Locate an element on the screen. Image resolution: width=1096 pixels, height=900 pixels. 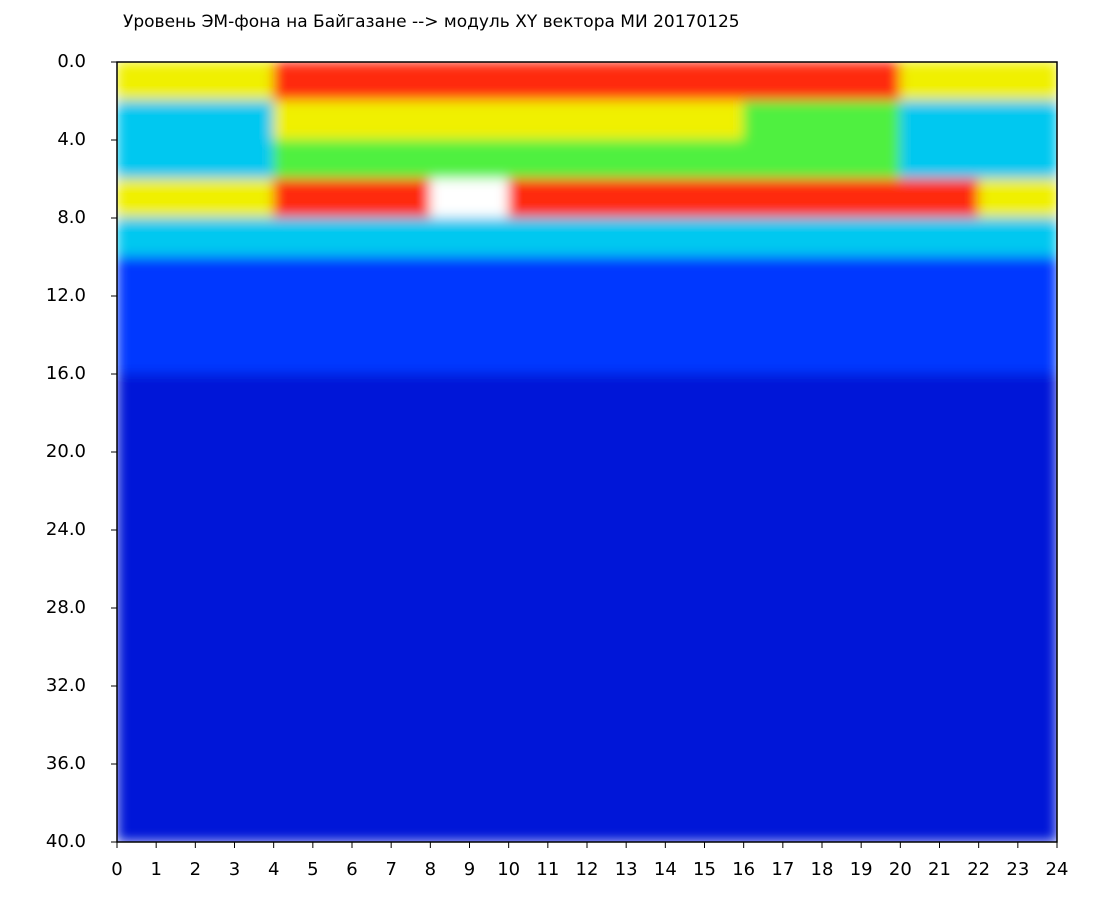
x-tick-label: 13 is located at coordinates (626, 869).